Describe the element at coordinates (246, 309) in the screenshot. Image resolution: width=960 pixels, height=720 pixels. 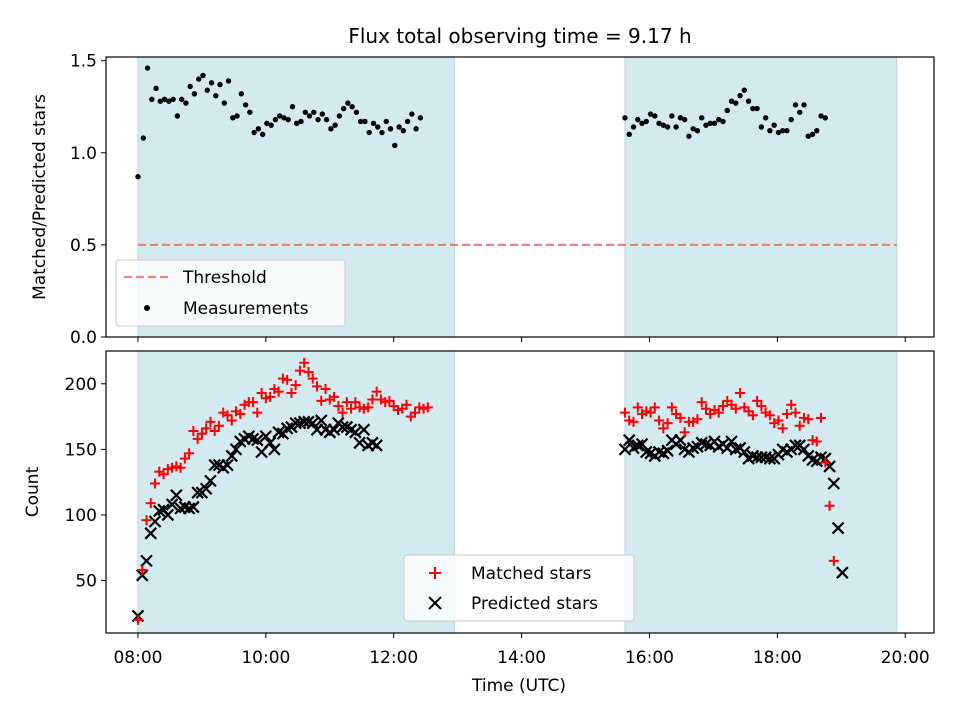
I see `measurements-legend-label: Measurements` at that location.